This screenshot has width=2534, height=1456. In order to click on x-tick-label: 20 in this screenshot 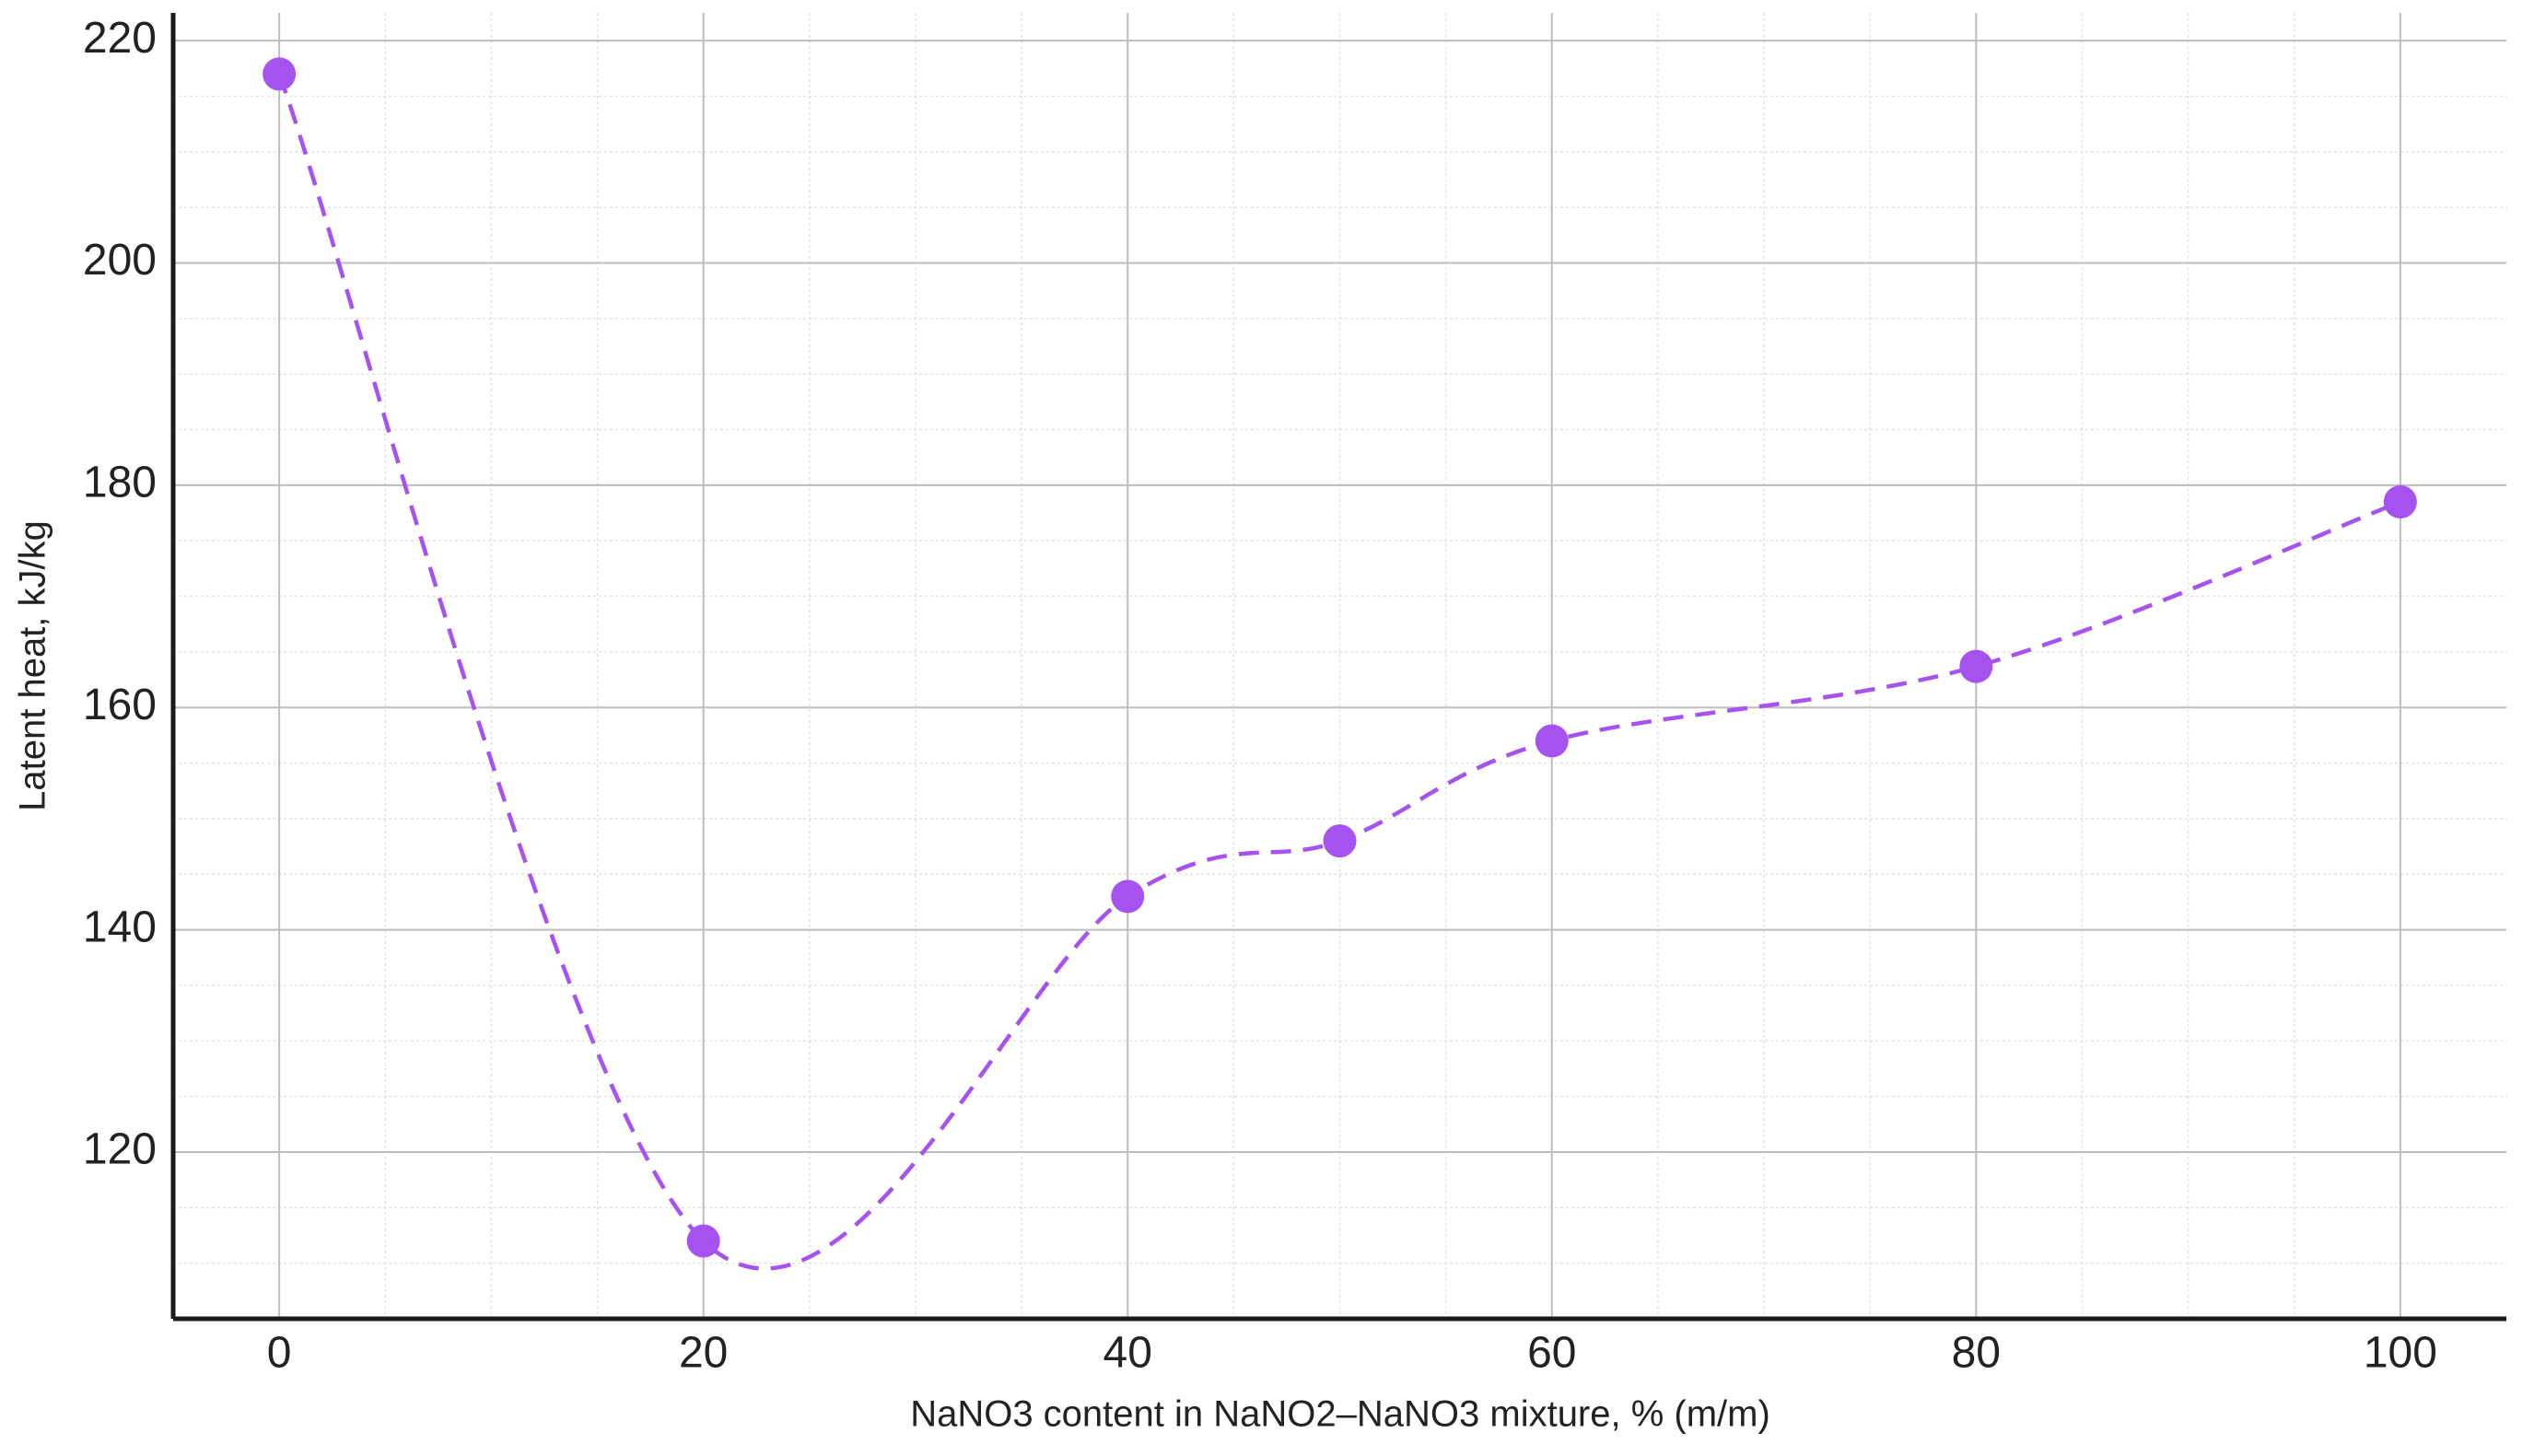, I will do `click(704, 1353)`.